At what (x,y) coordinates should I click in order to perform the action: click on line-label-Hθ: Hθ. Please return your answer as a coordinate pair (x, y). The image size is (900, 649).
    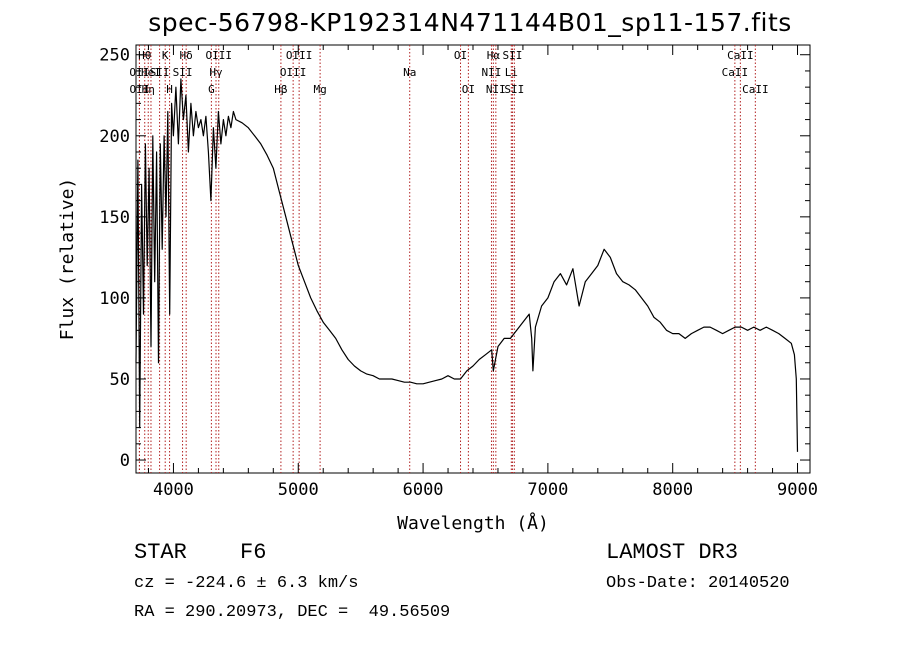
    Looking at the image, I should click on (144, 55).